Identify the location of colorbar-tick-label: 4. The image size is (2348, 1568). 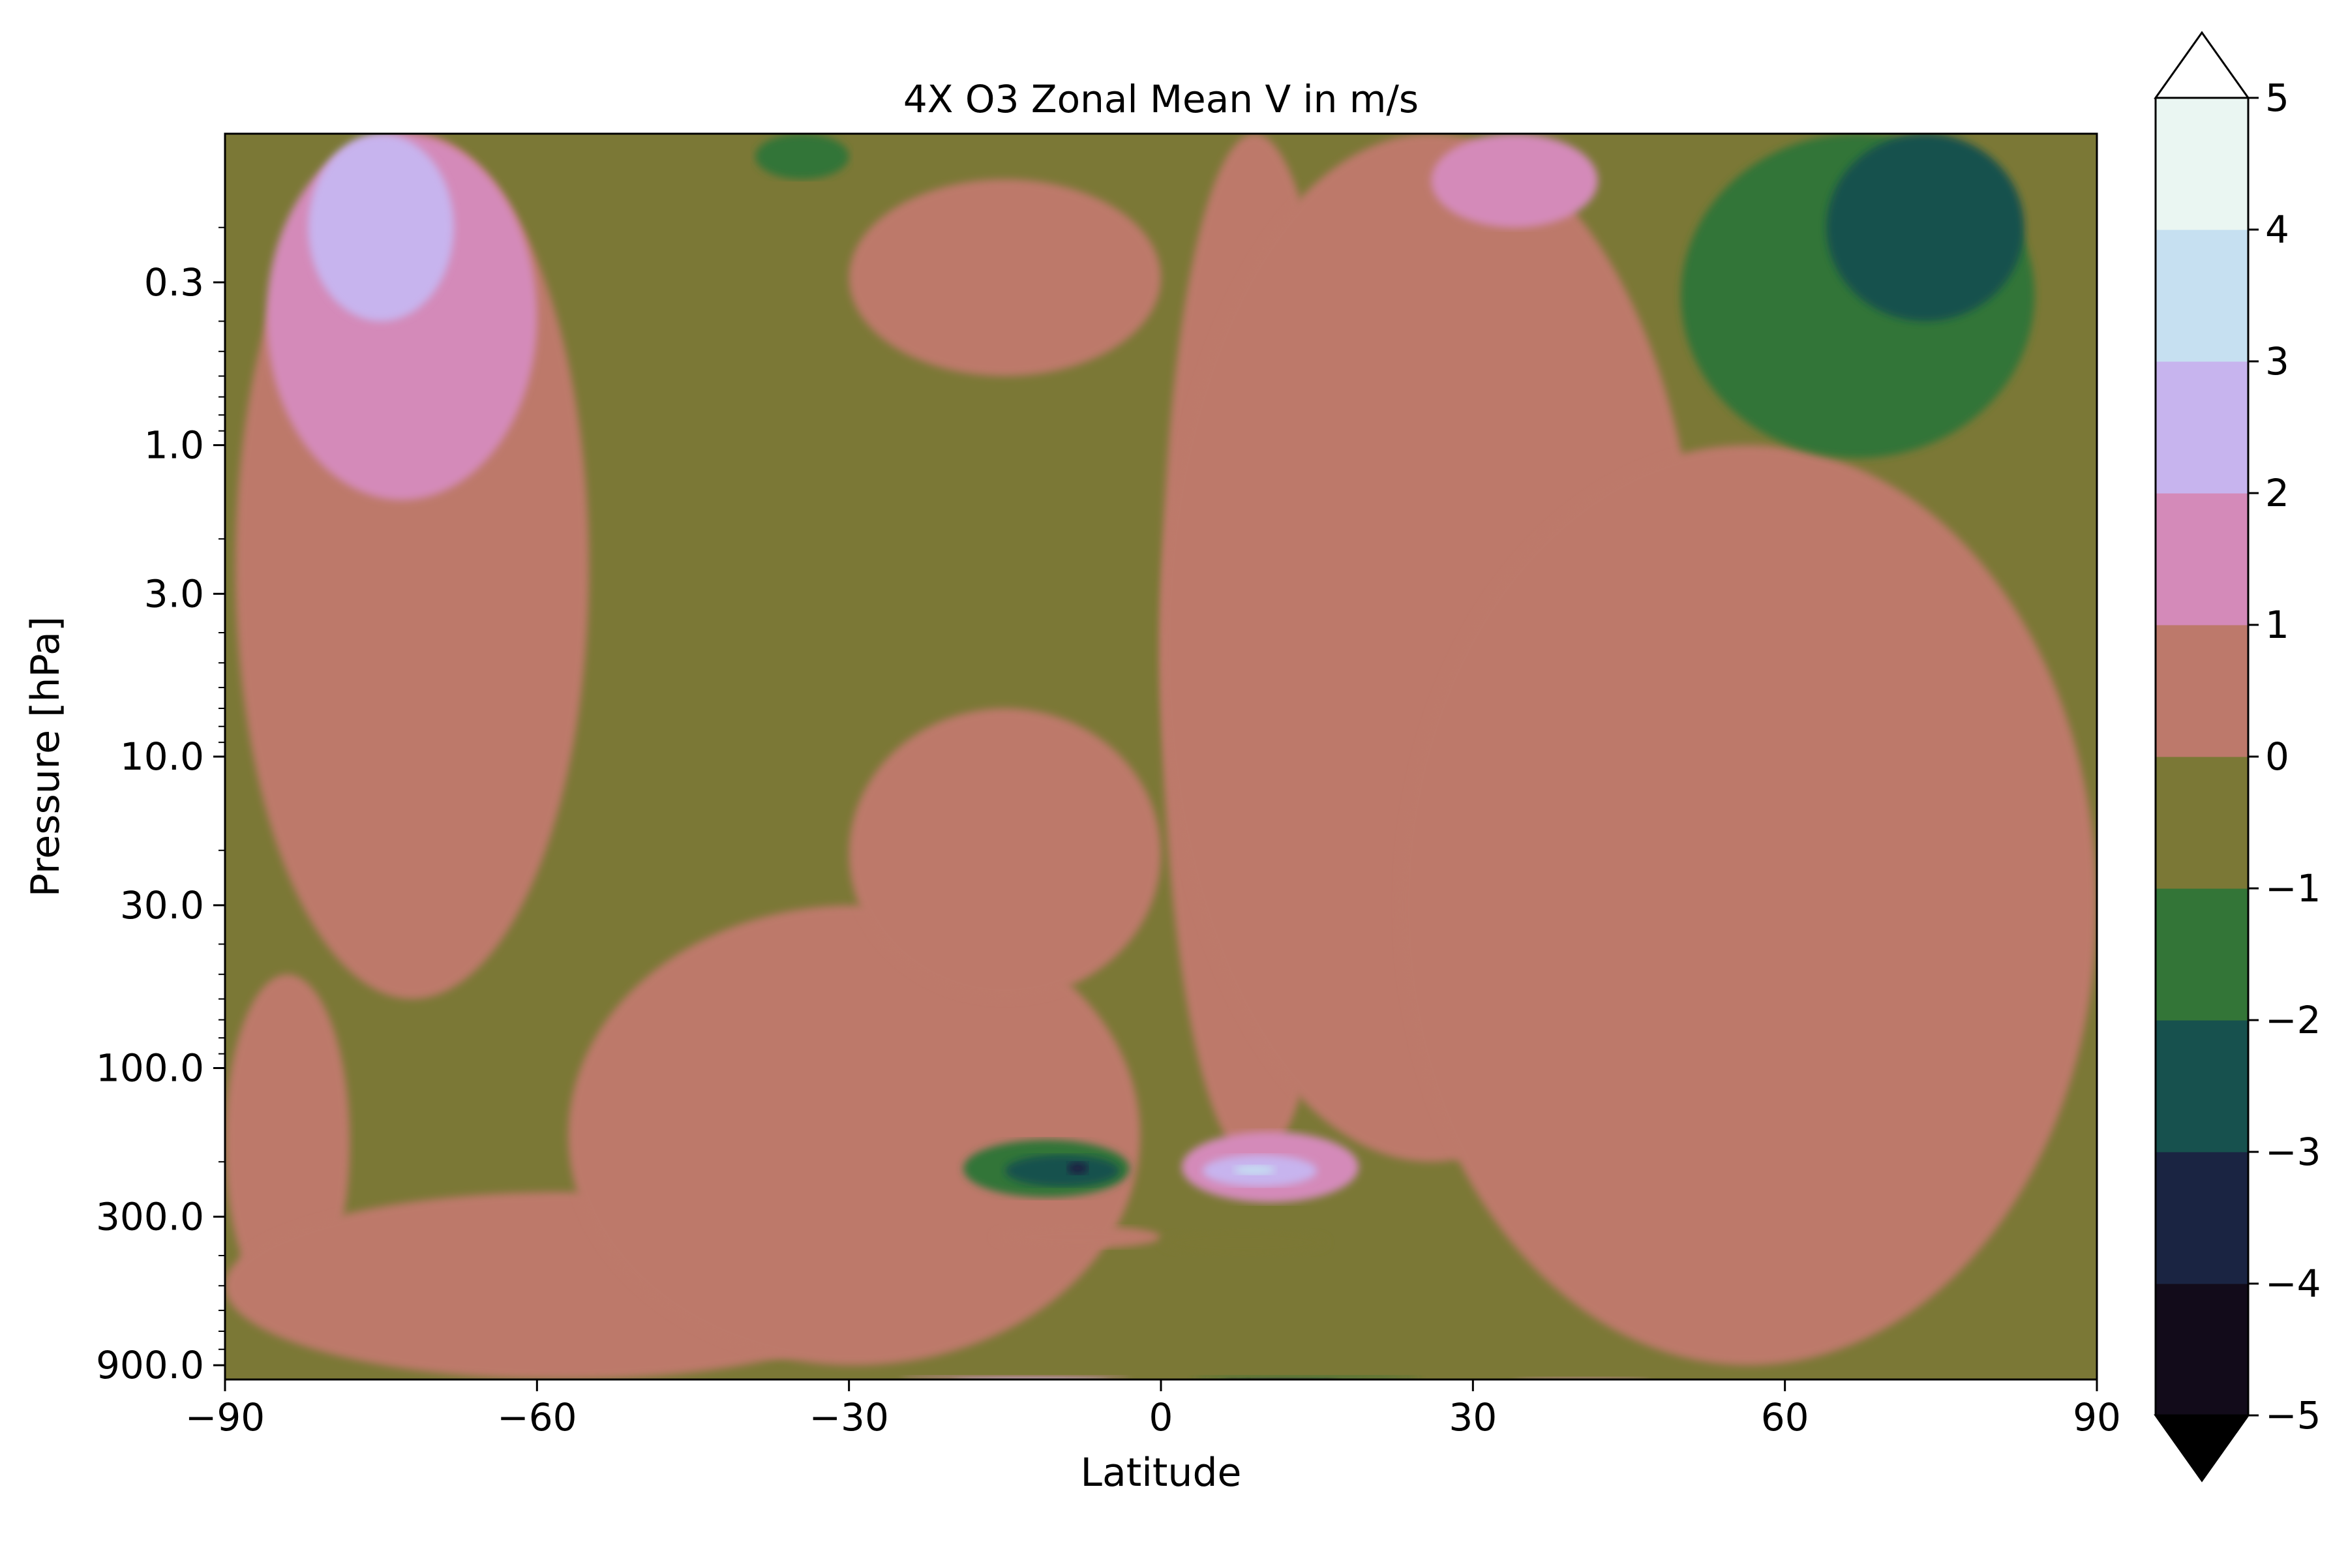
(2277, 229).